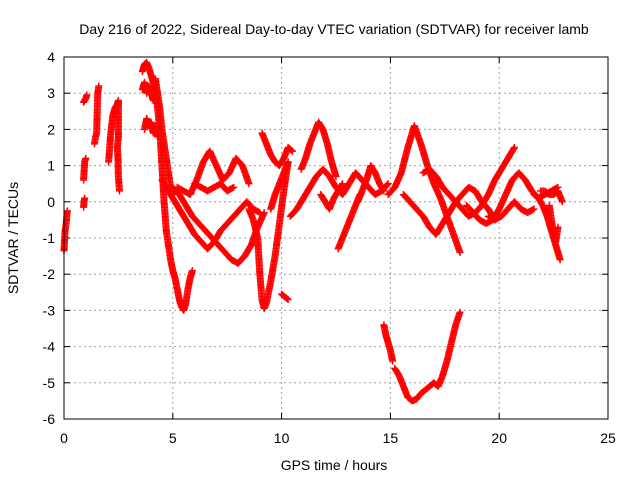  I want to click on y-tick-label: 4, so click(51, 57).